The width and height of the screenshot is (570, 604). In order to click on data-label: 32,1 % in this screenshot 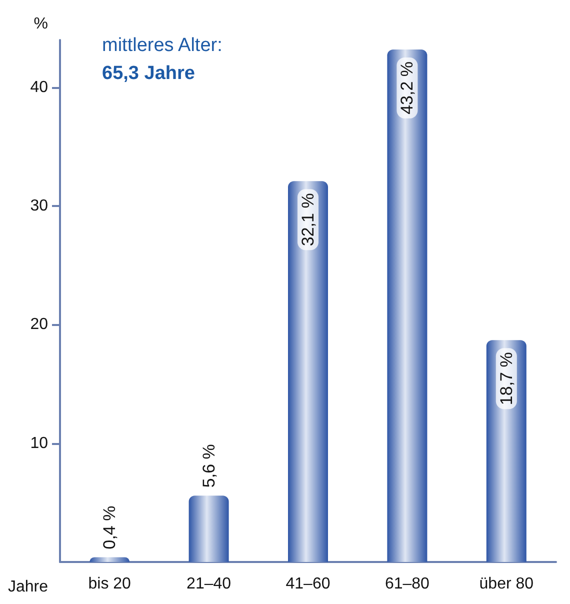, I will do `click(308, 219)`.